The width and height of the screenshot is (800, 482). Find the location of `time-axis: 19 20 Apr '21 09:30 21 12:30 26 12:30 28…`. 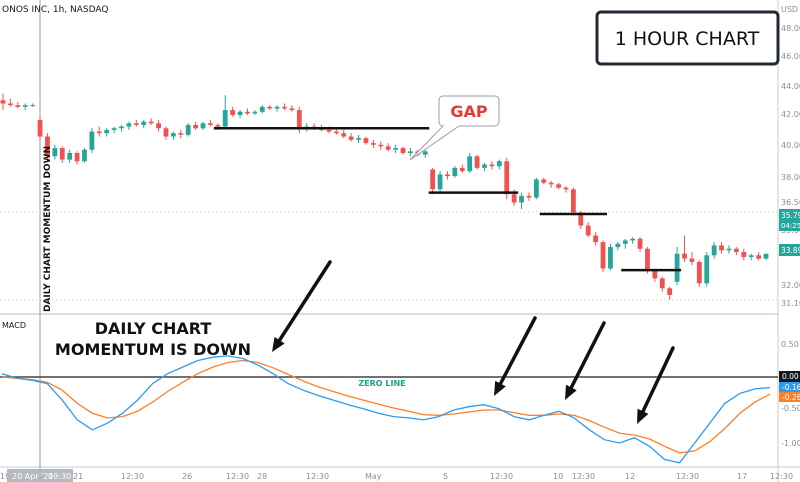

time-axis: 19 20 Apr '21 09:30 21 12:30 26 12:30 28… is located at coordinates (396, 475).